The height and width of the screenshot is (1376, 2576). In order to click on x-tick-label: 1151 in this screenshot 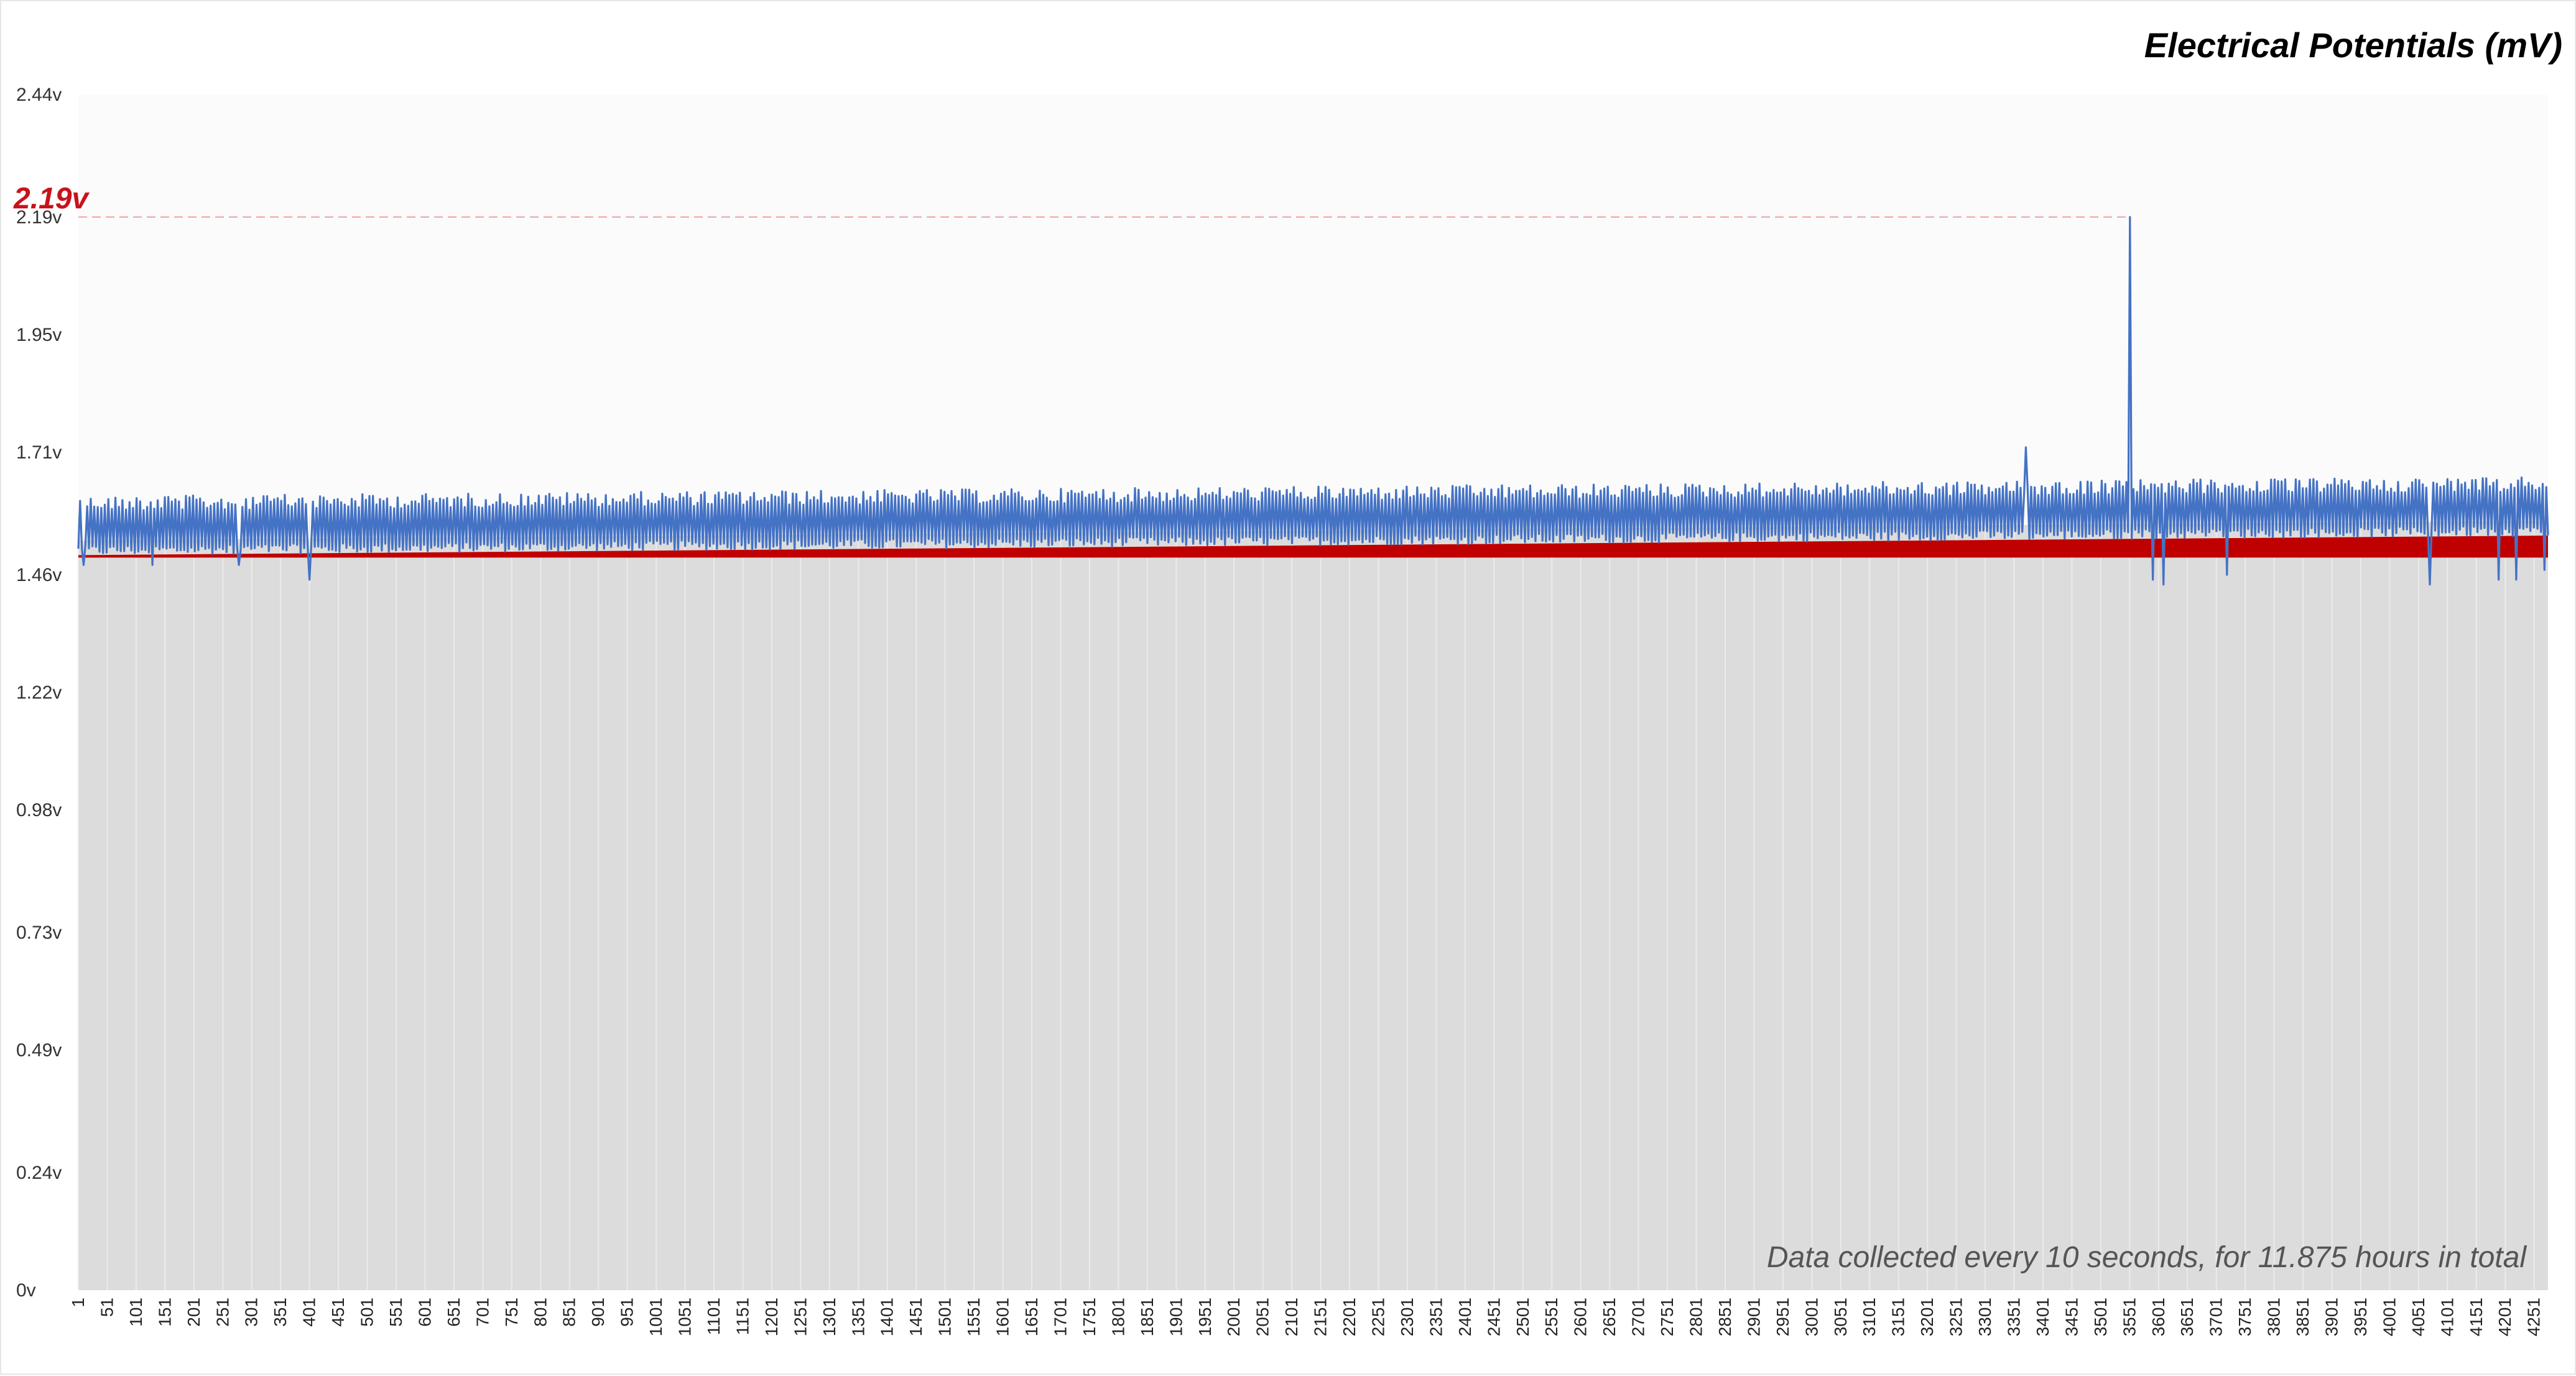, I will do `click(743, 1316)`.